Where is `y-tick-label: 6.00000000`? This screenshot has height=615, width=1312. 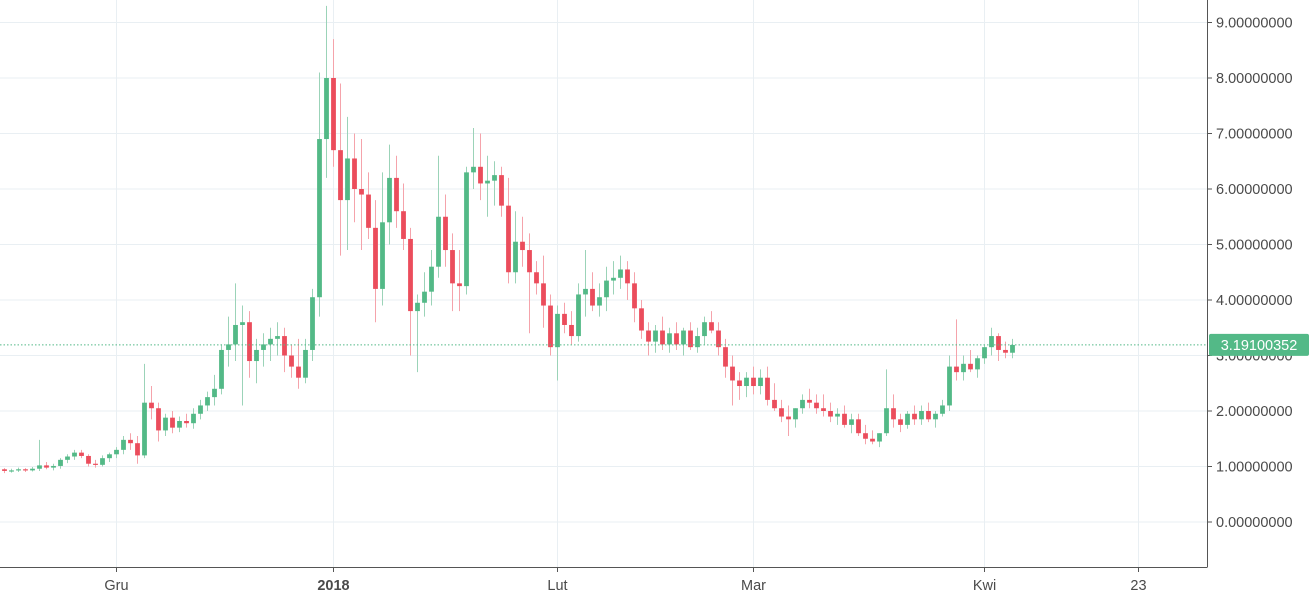
y-tick-label: 6.00000000 is located at coordinates (1254, 190).